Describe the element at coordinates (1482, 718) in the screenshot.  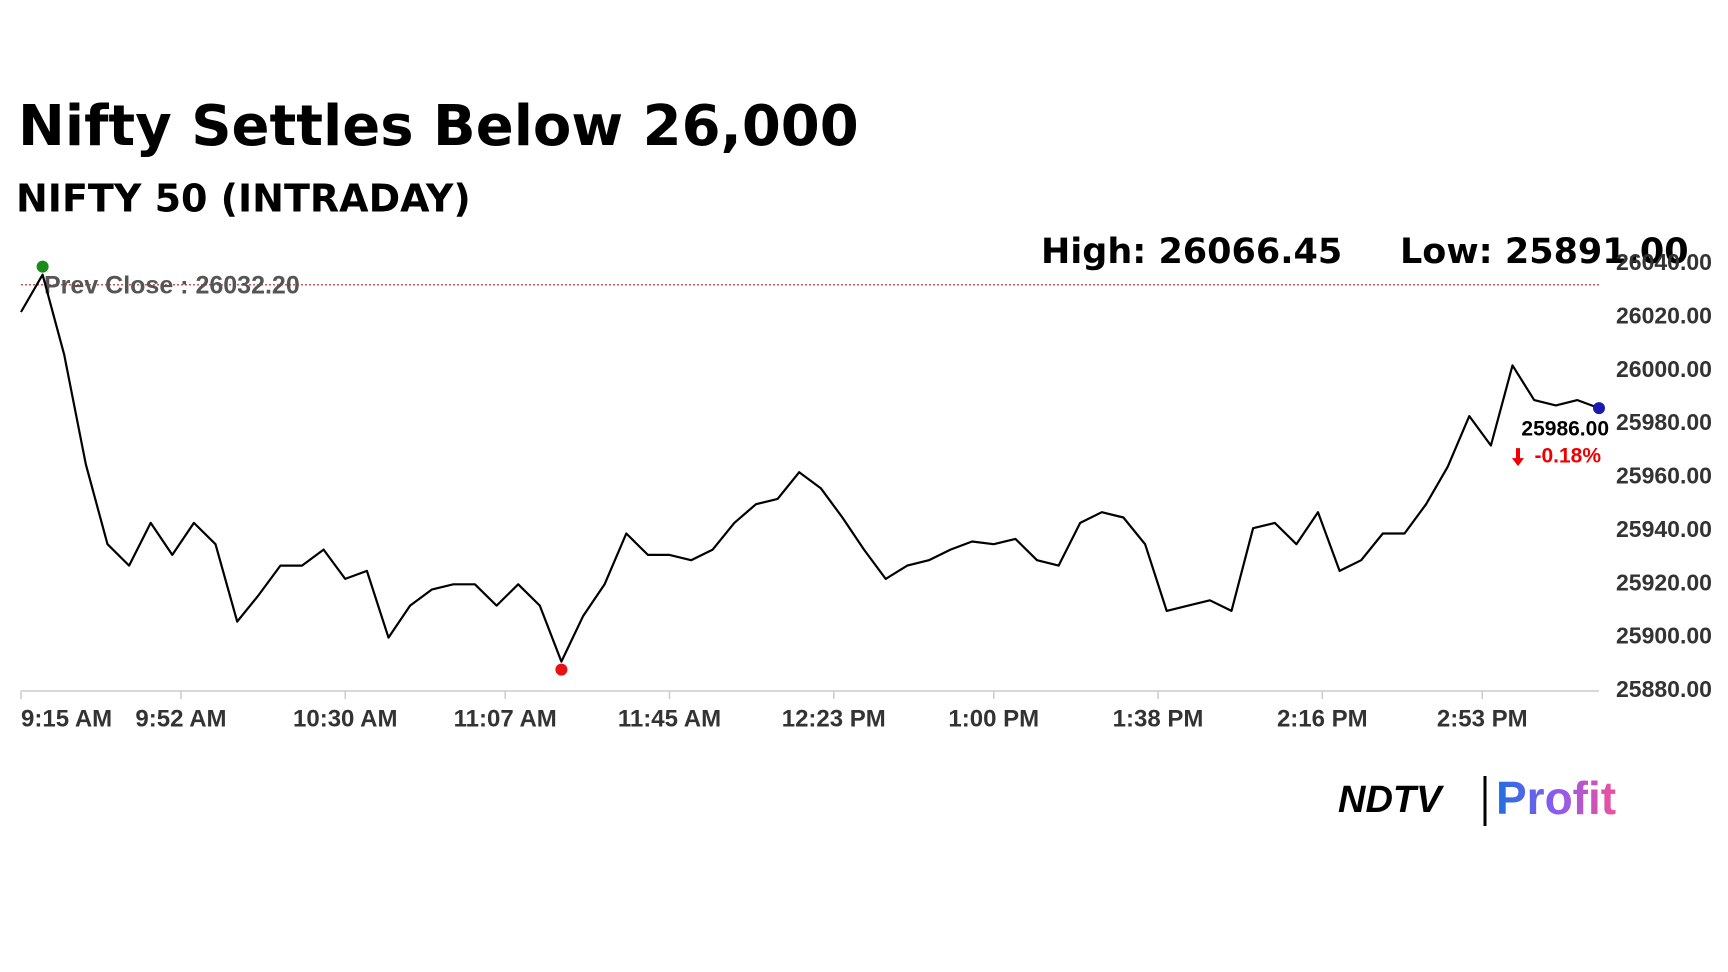
I see `x-tick-label: 2:53 PM` at that location.